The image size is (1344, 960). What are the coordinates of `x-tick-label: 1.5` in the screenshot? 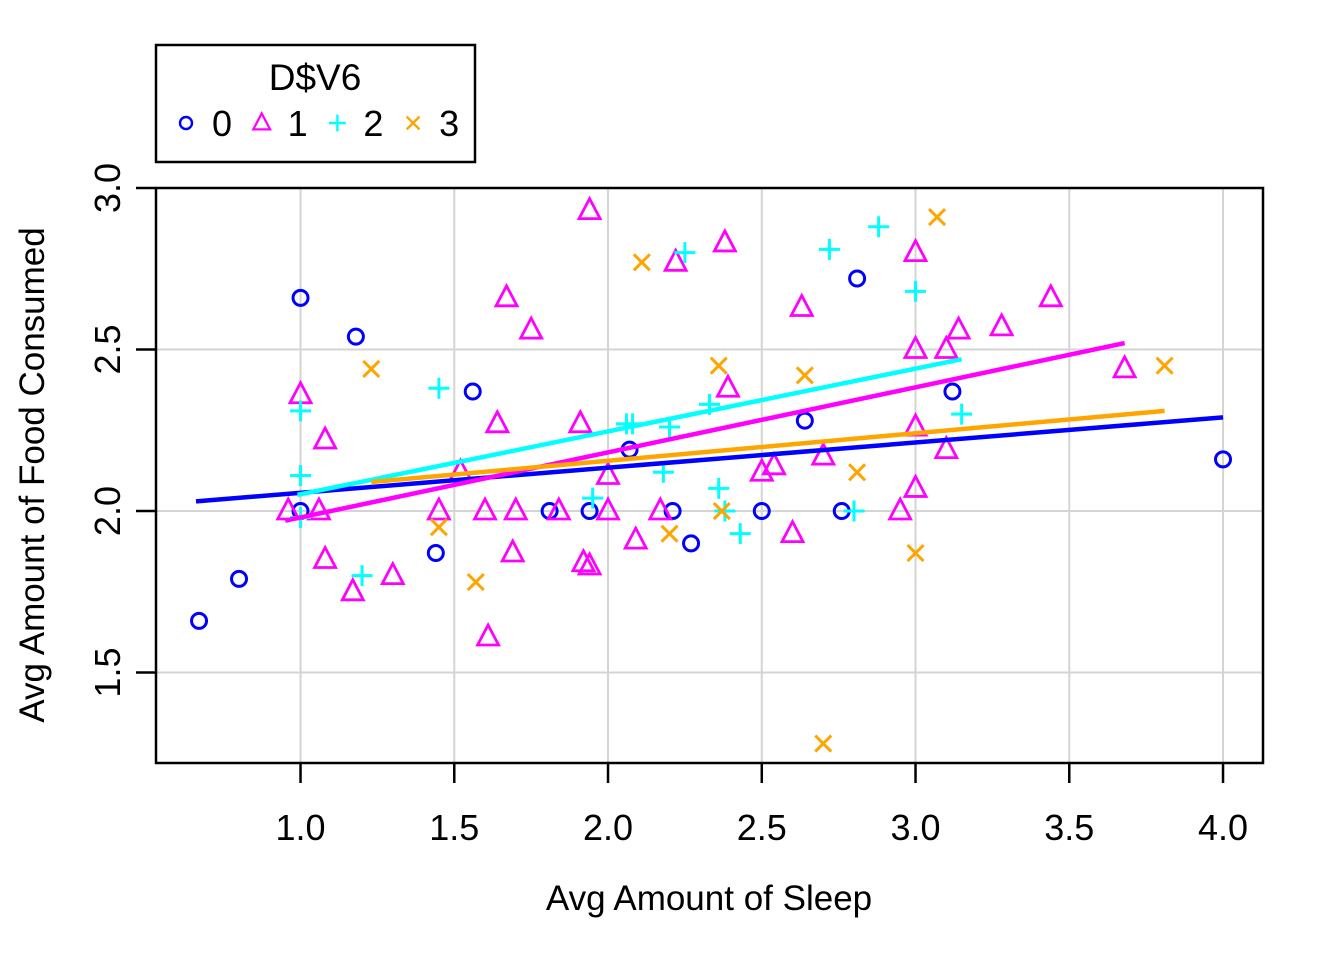 It's located at (454, 827).